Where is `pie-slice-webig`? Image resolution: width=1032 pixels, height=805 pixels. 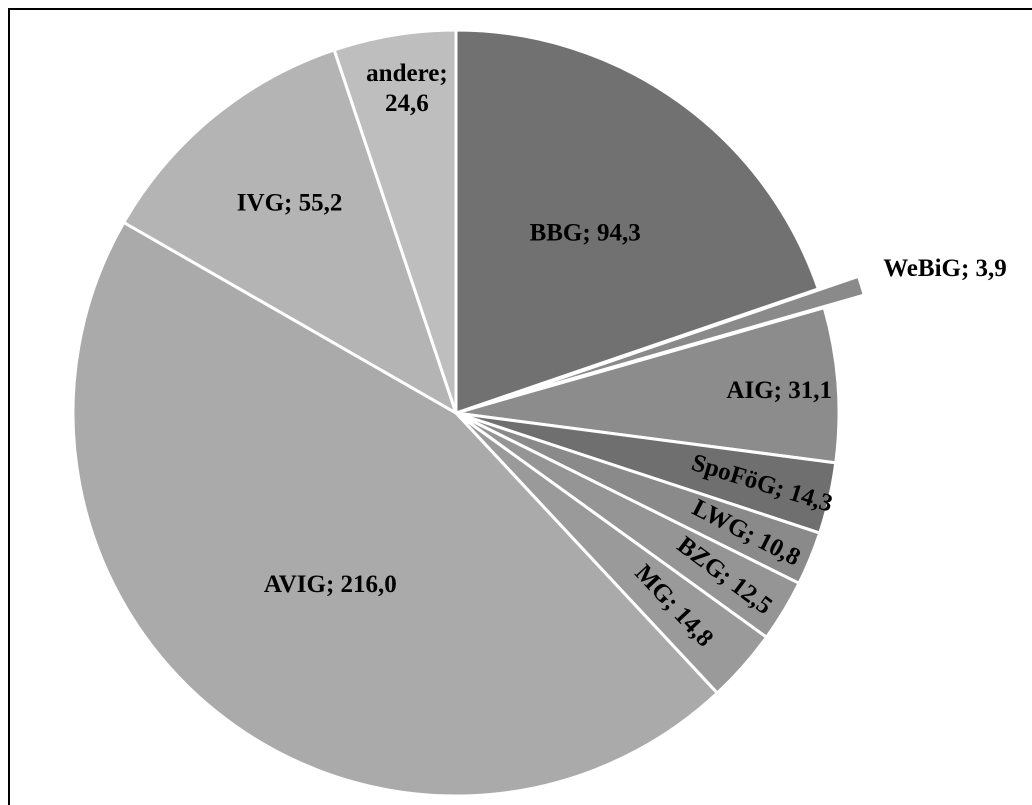
pie-slice-webig is located at coordinates (680, 338).